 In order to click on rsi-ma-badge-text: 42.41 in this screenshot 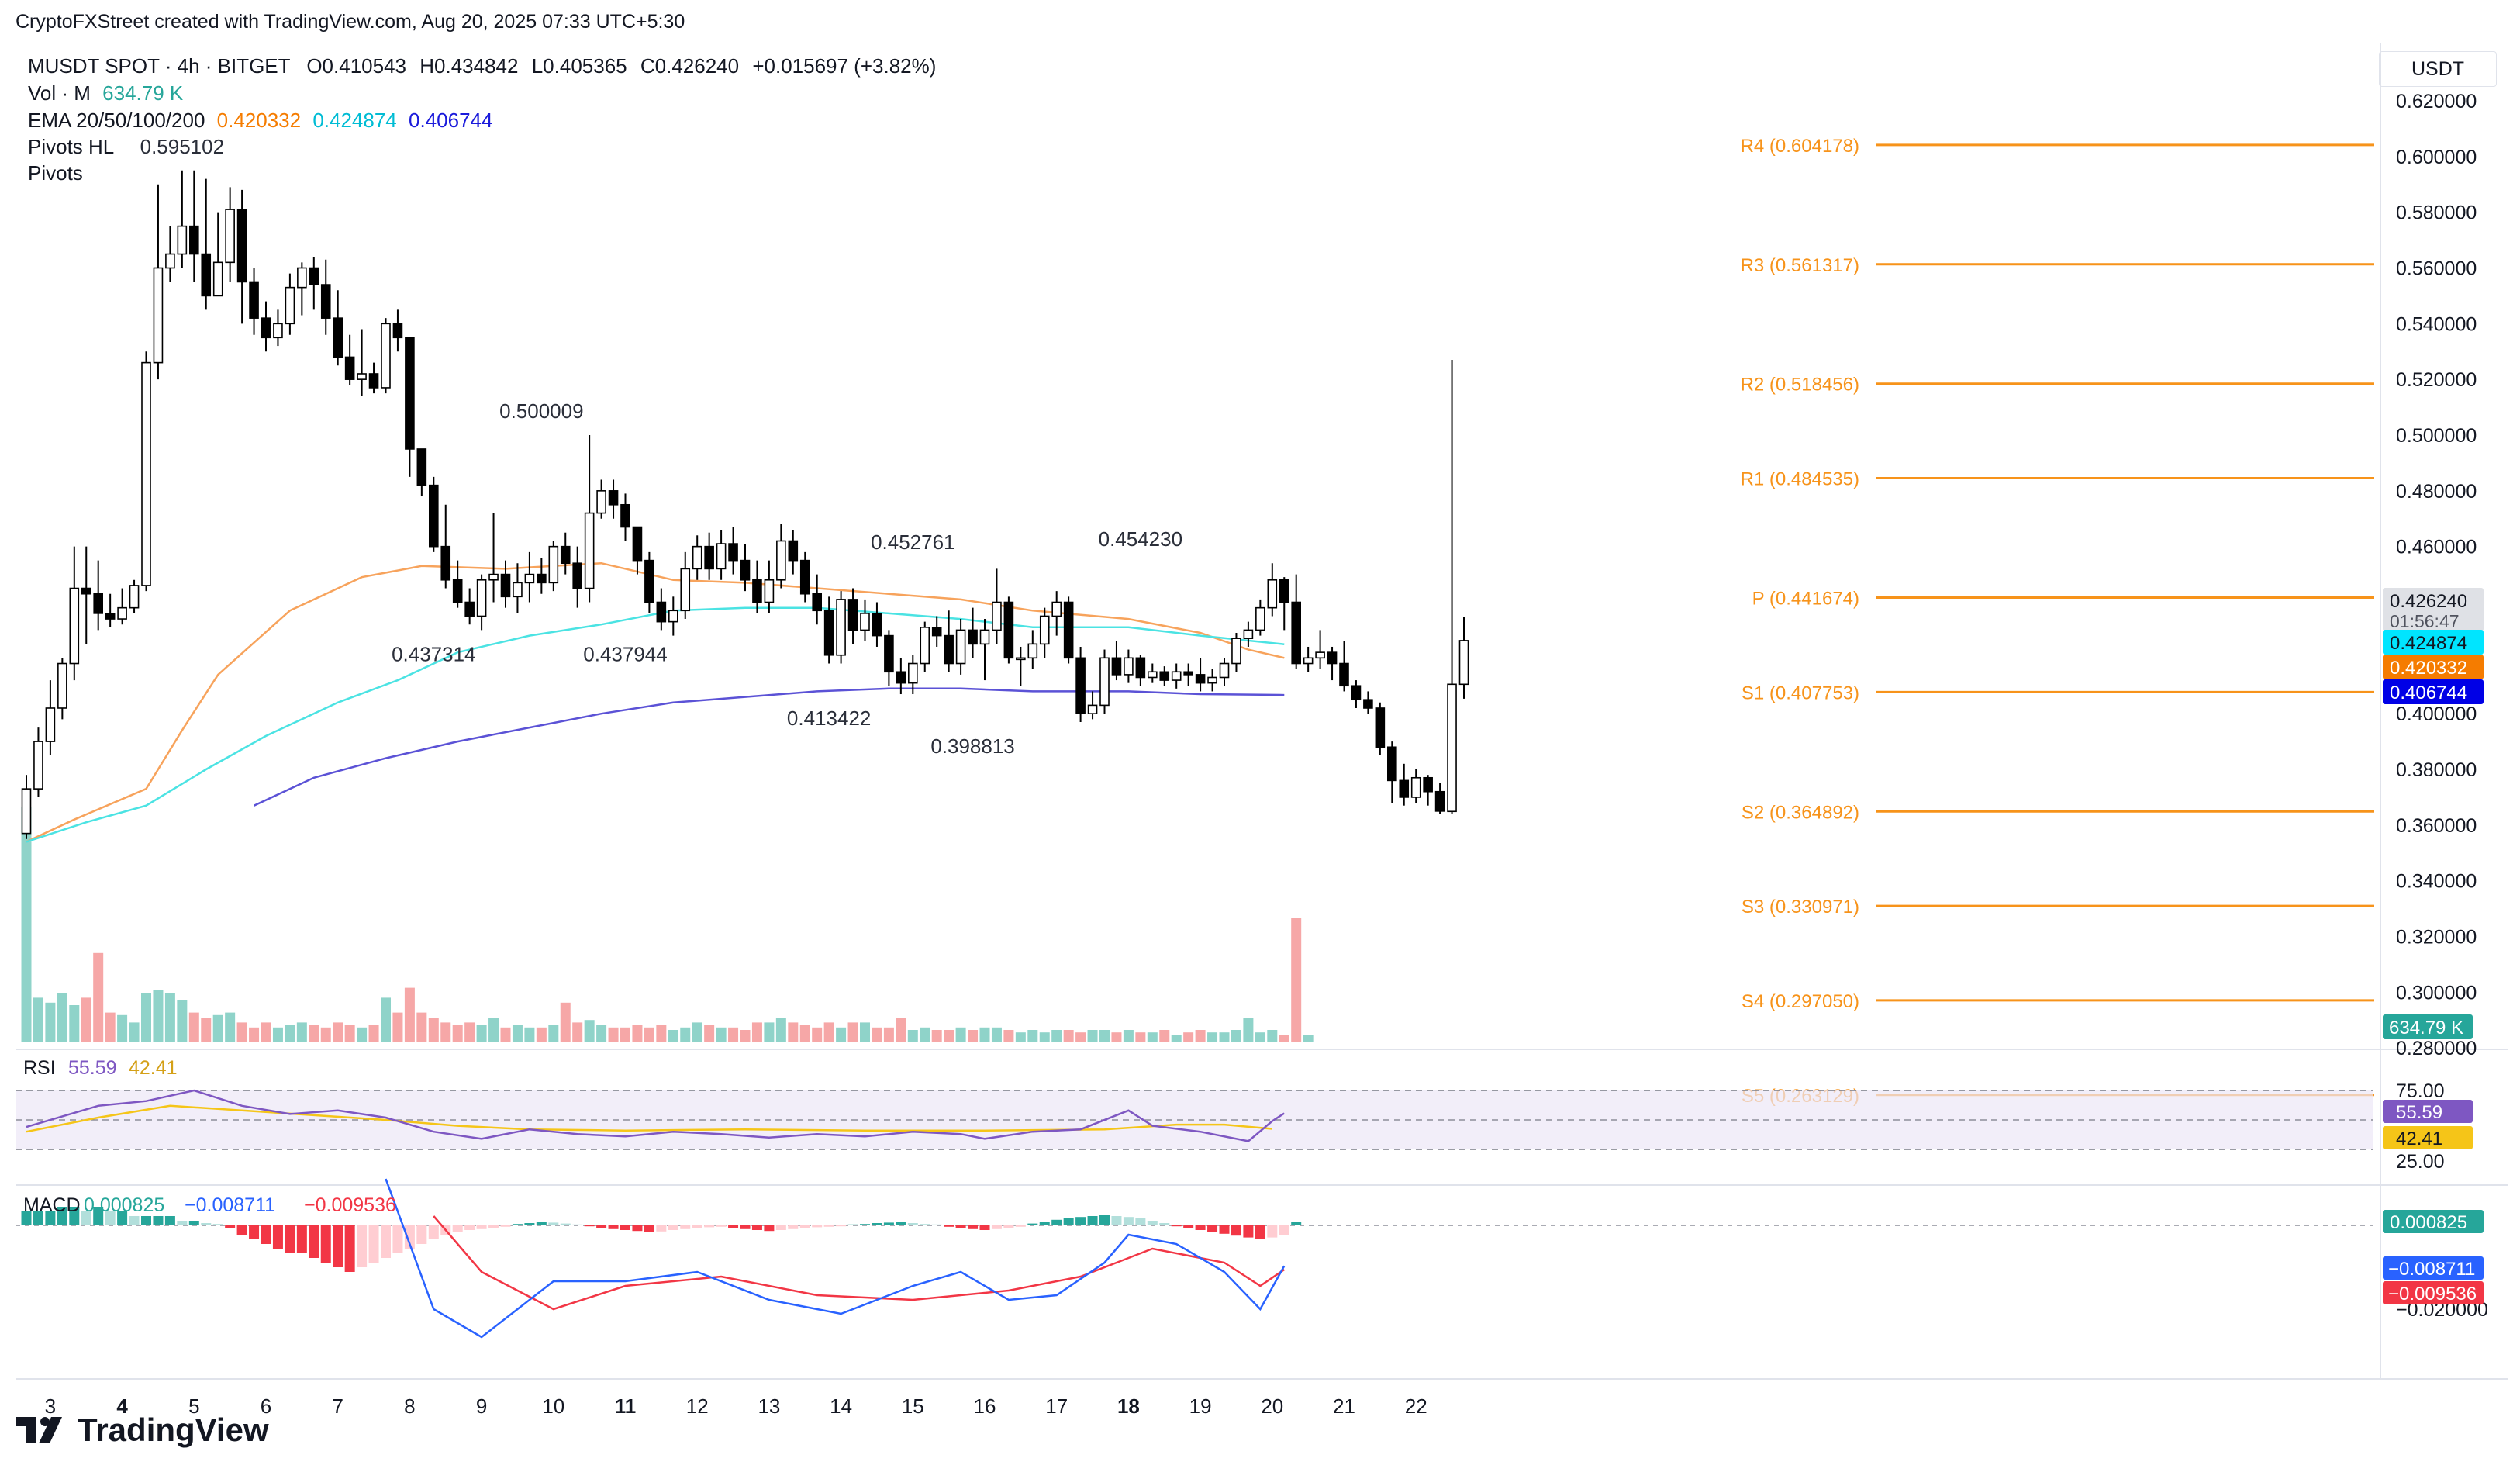, I will do `click(2419, 1138)`.